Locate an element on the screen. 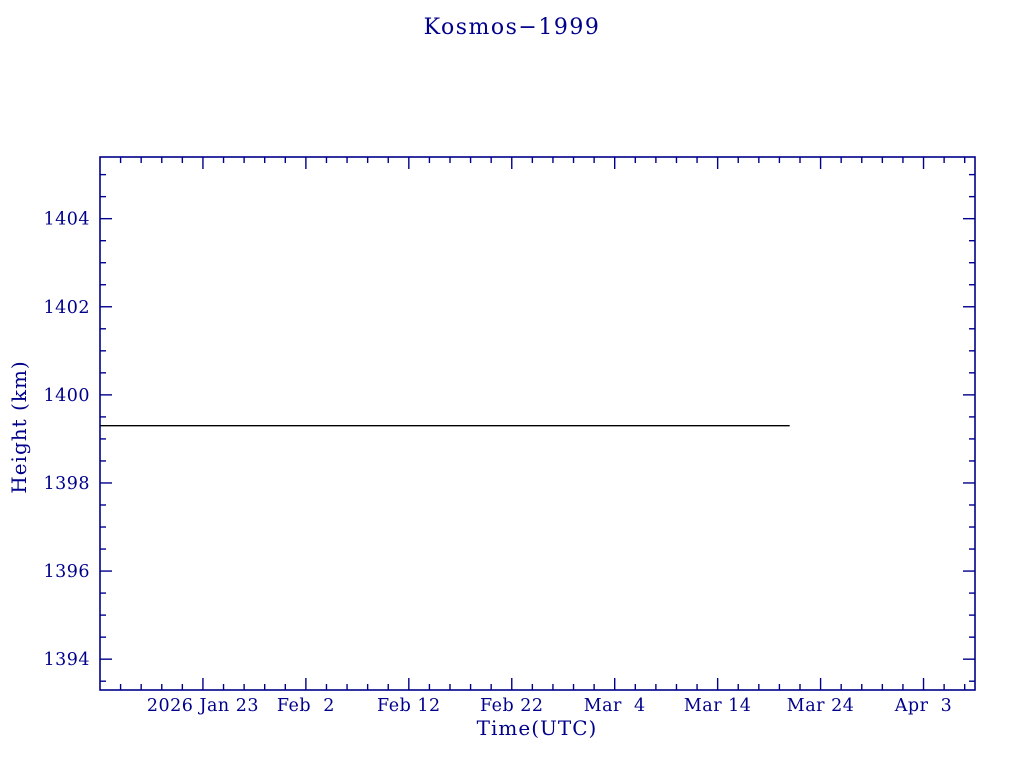 This screenshot has height=768, width=1024. x-tick-label: Feb 2 is located at coordinates (306, 706).